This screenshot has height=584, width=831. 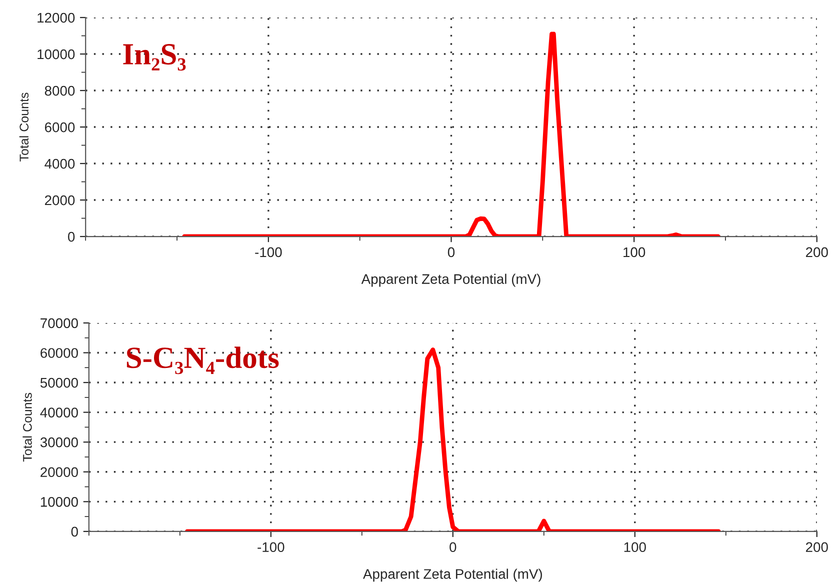 What do you see at coordinates (202, 360) in the screenshot?
I see `annotation: S-C₃N₄-dots` at bounding box center [202, 360].